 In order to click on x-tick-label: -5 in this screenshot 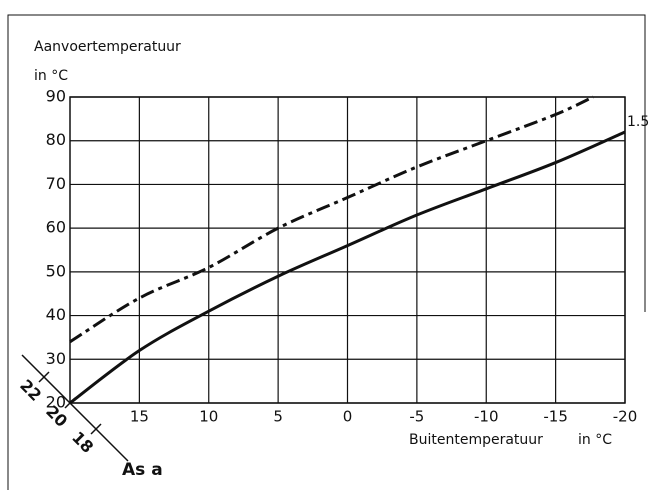, I will do `click(416, 417)`.